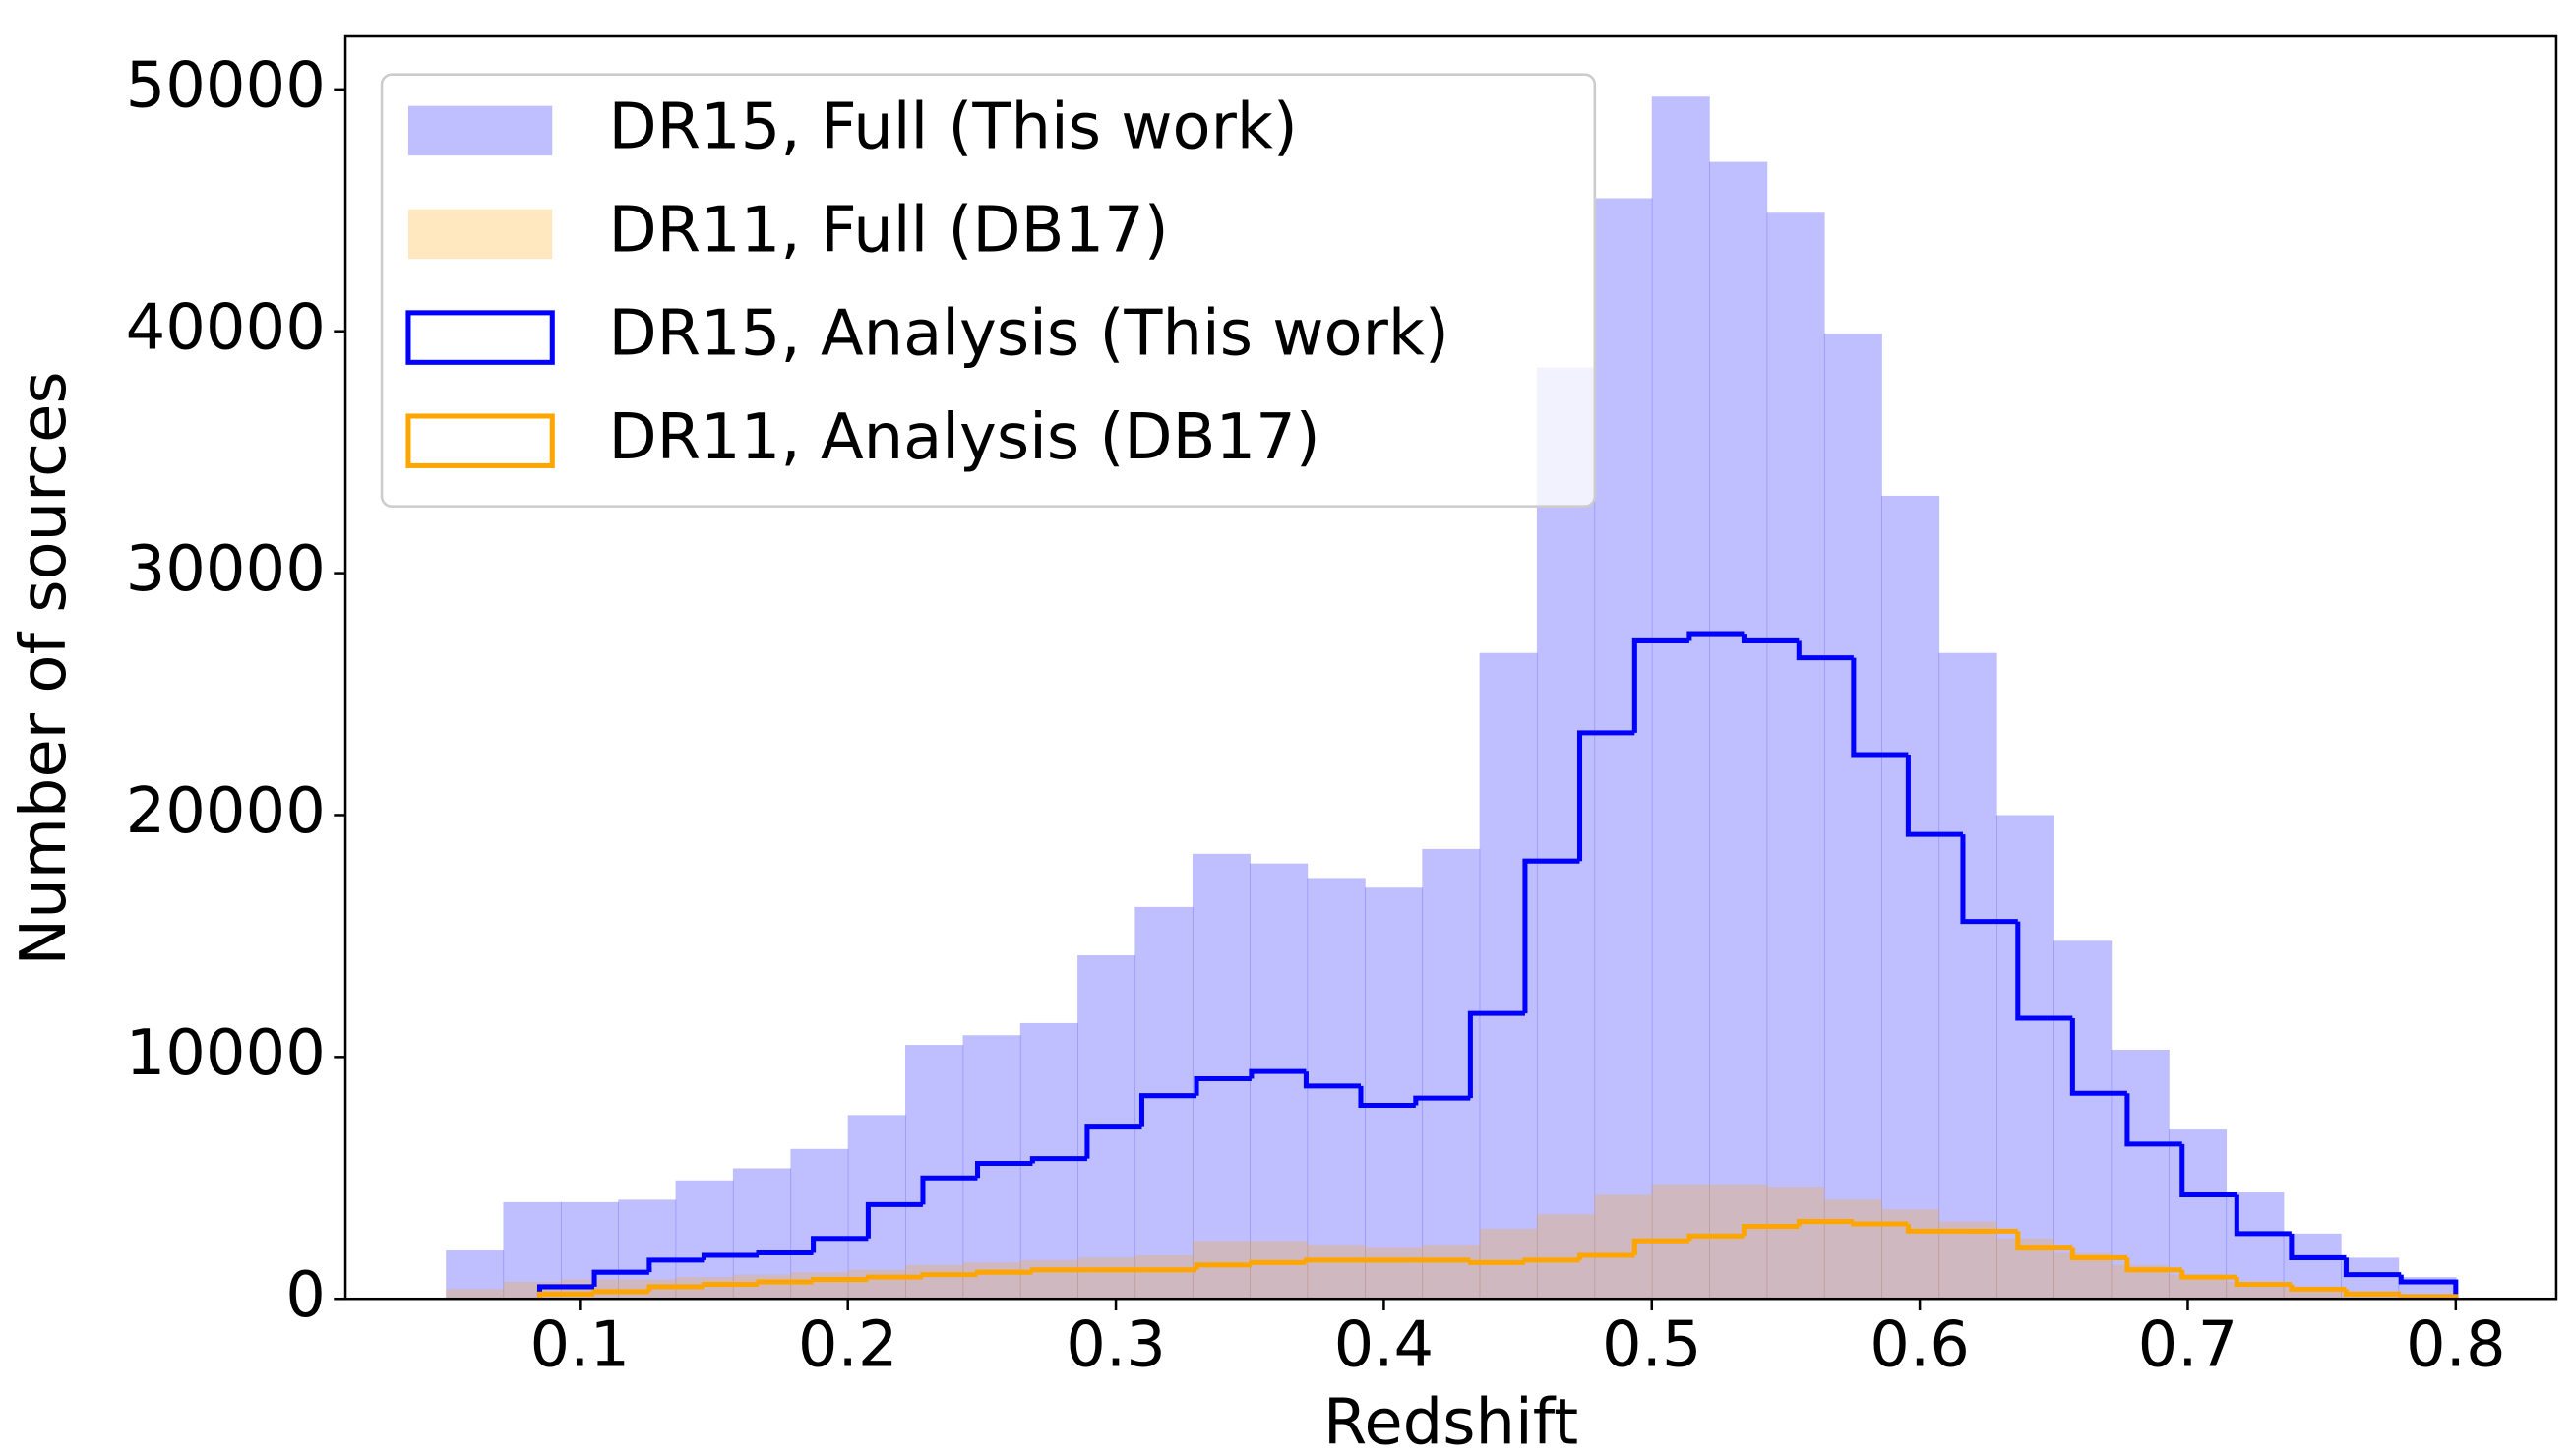 The height and width of the screenshot is (1456, 2574). What do you see at coordinates (1384, 1344) in the screenshot?
I see `x-tick-label: 0.4` at bounding box center [1384, 1344].